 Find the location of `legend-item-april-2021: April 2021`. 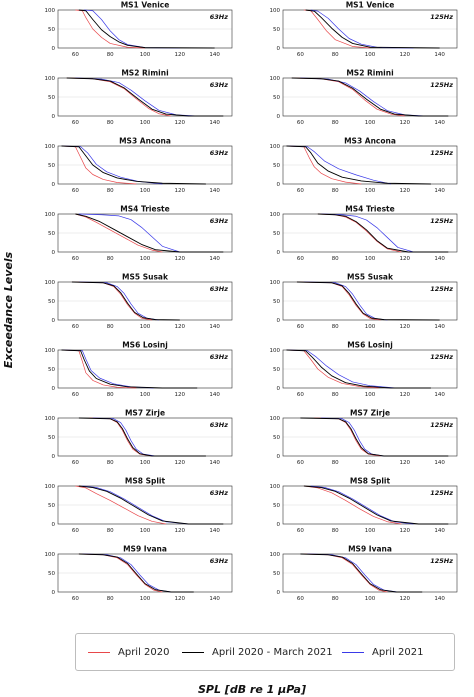

legend-item-april-2021: April 2021 is located at coordinates (382, 652).